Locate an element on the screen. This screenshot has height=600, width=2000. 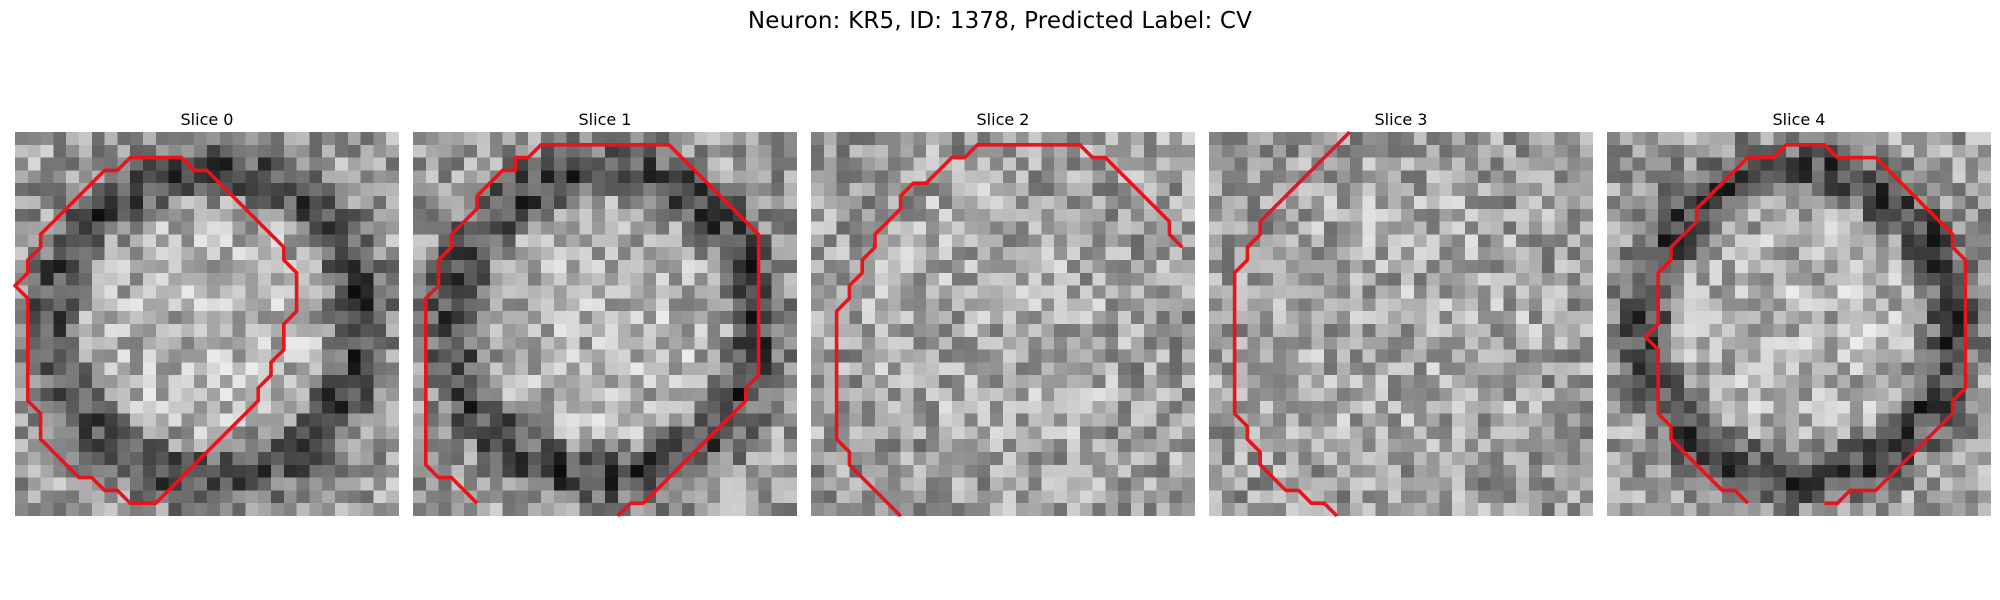
slice-panel-2: Slice 2 is located at coordinates (1003, 313).